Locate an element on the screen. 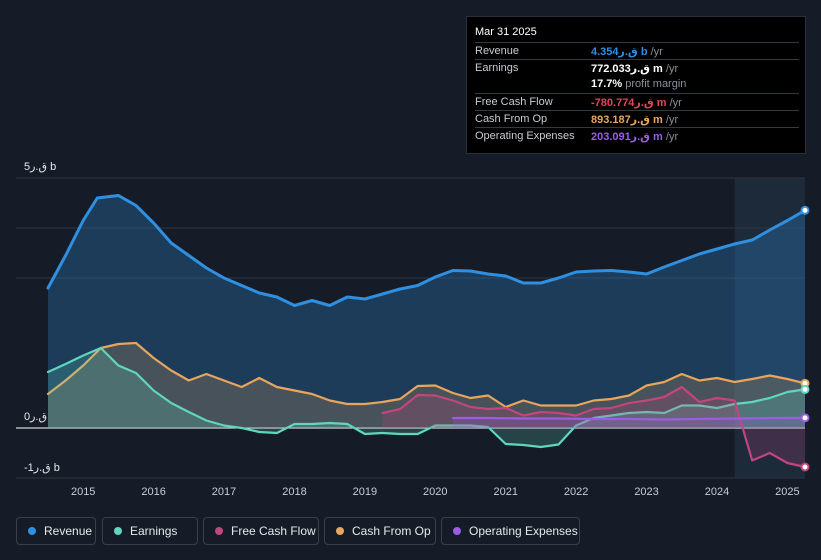 This screenshot has width=821, height=560. free-cash-flow-area is located at coordinates (593, 427).